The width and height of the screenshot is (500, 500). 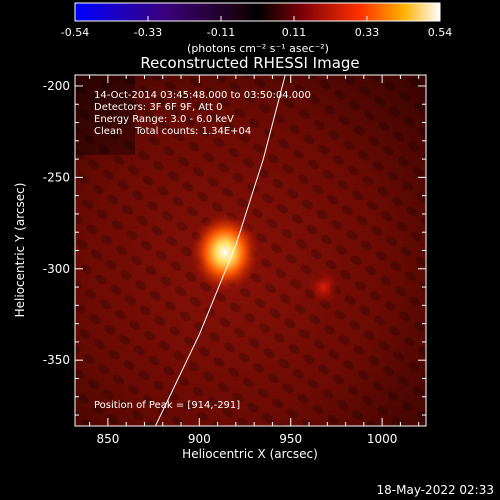 What do you see at coordinates (249, 63) in the screenshot?
I see `chart-title: Reconstructed RHESSI Image` at bounding box center [249, 63].